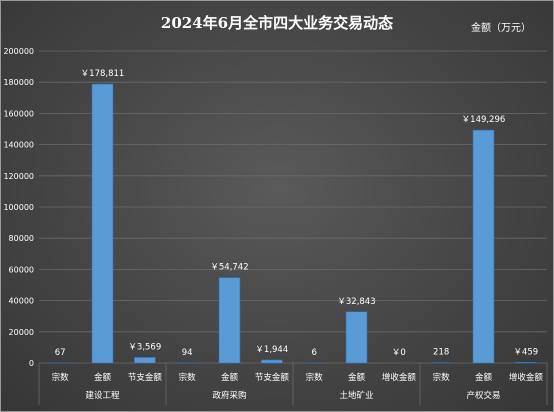 The height and width of the screenshot is (412, 554). I want to click on y-tick-label: 200000, so click(18, 51).